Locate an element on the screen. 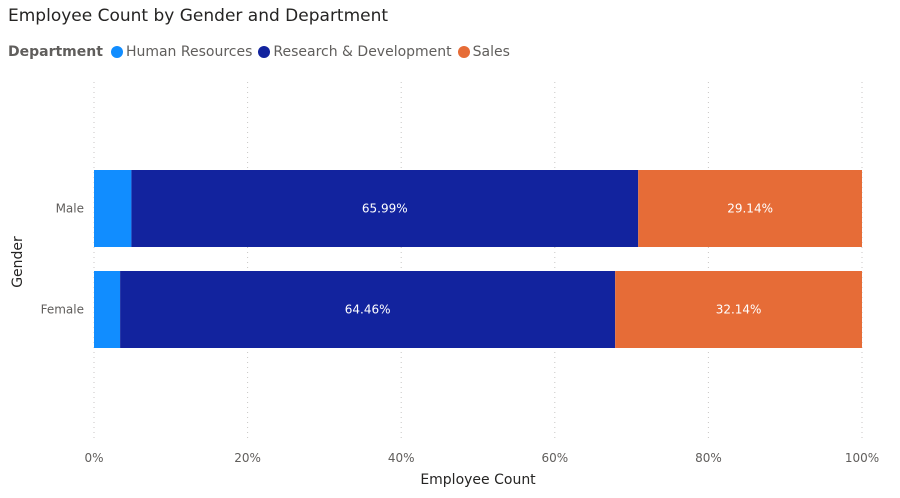  legend-item-research-development: Research & Development is located at coordinates (355, 52).